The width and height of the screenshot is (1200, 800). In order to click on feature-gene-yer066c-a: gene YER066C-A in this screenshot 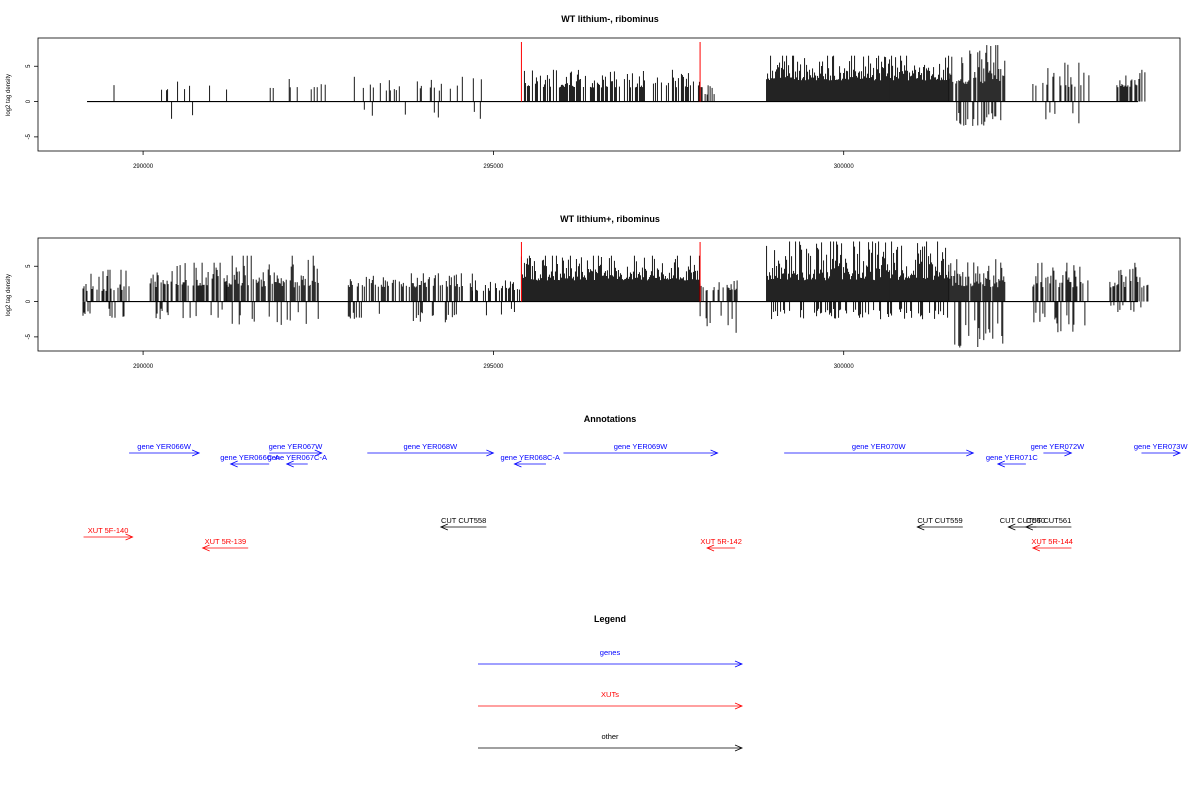, I will do `click(250, 460)`.